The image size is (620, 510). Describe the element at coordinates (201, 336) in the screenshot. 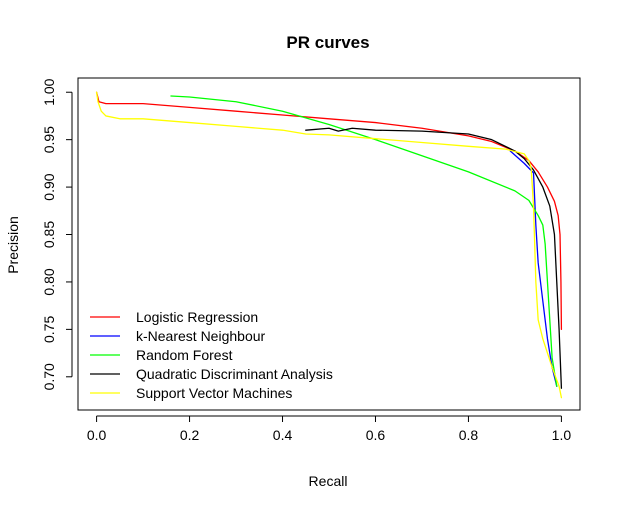

I see `legend-label-k-nearest-neighbour: k-Nearest Neighbour` at that location.